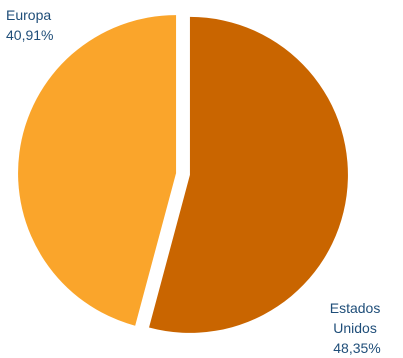  What do you see at coordinates (30, 25) in the screenshot?
I see `slice-label-europa: Europa 40,91%` at bounding box center [30, 25].